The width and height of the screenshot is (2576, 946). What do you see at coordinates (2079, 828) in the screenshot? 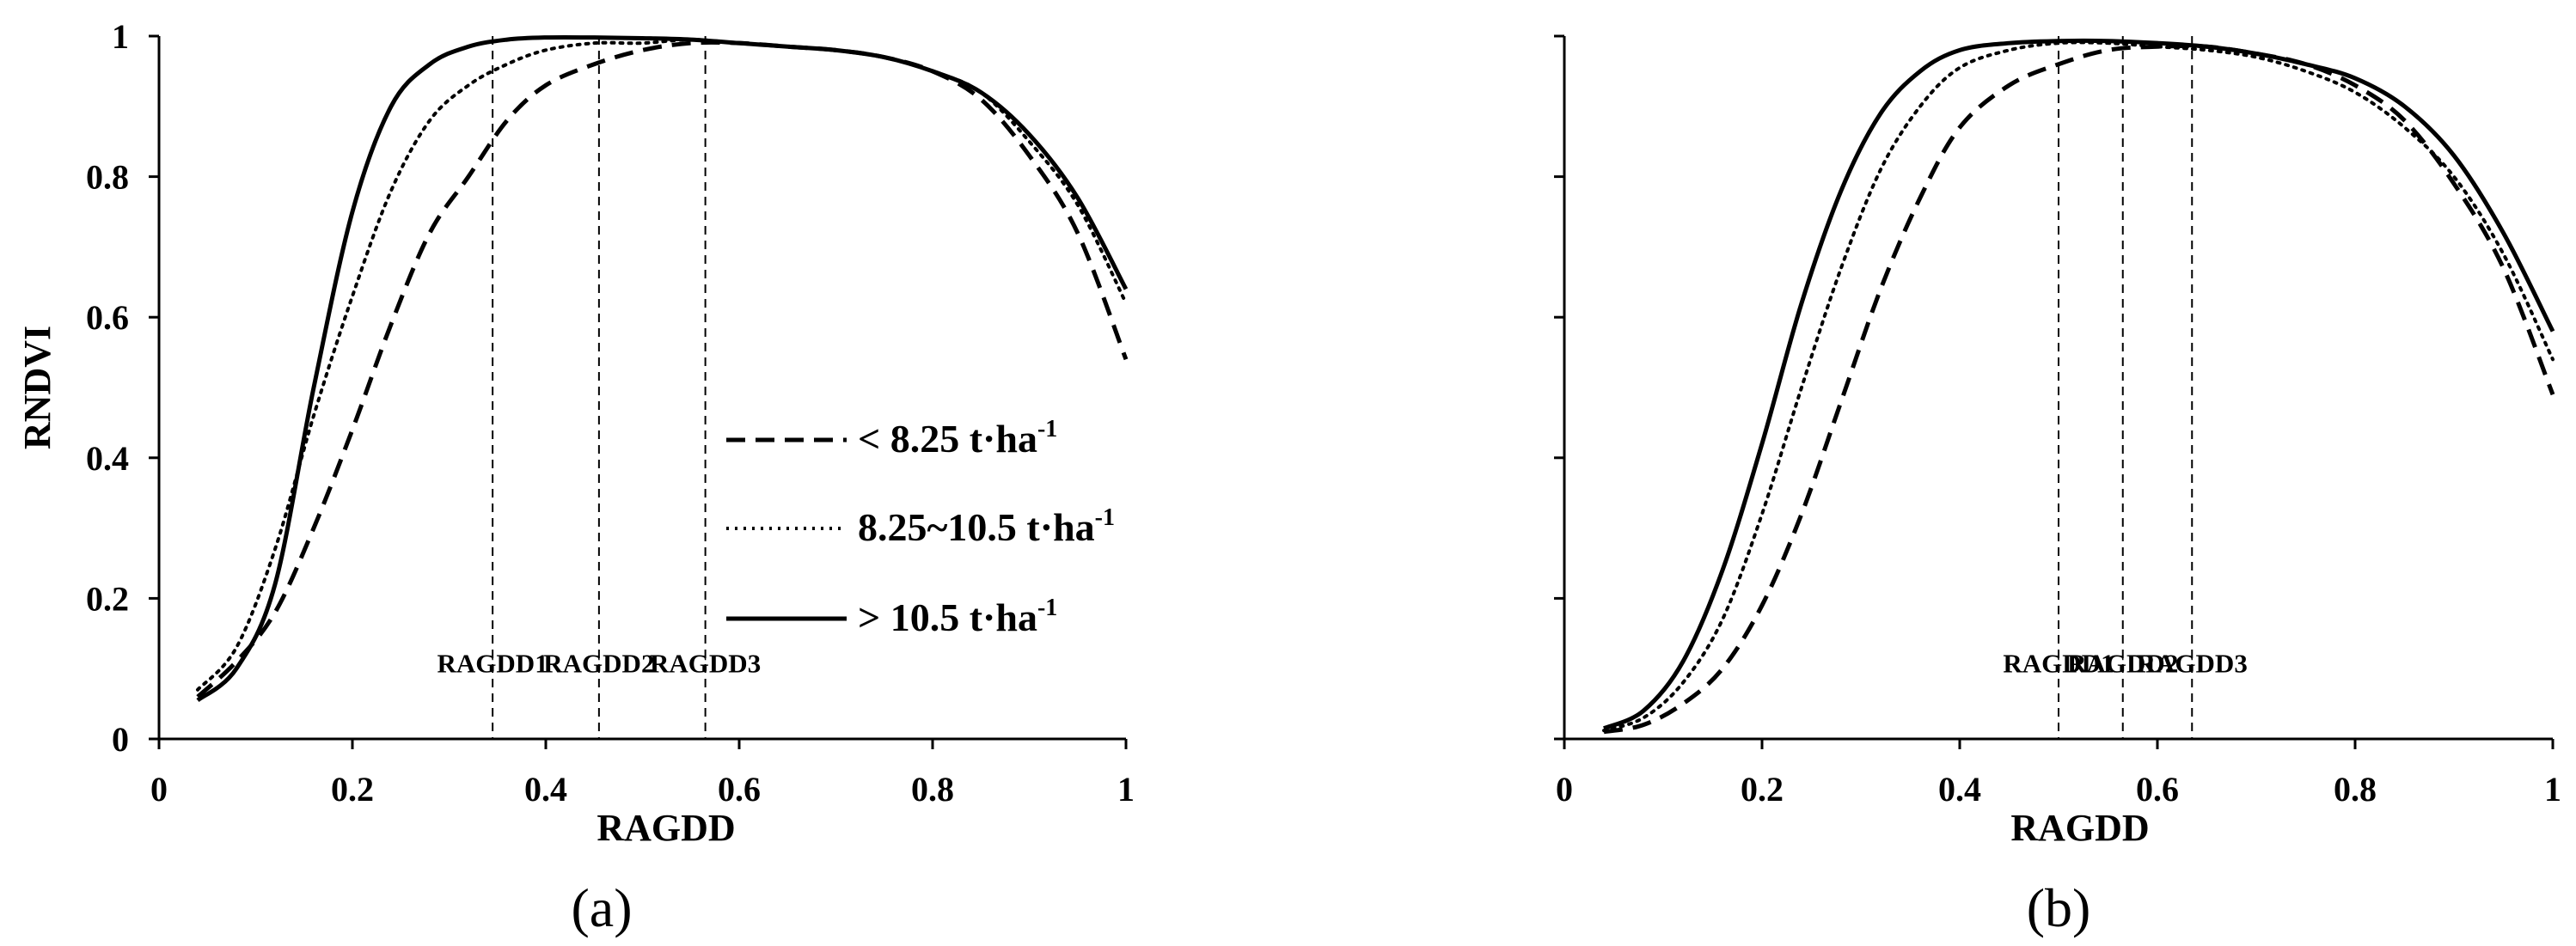
I see `x-axis-label-b: RAGDD` at bounding box center [2079, 828].